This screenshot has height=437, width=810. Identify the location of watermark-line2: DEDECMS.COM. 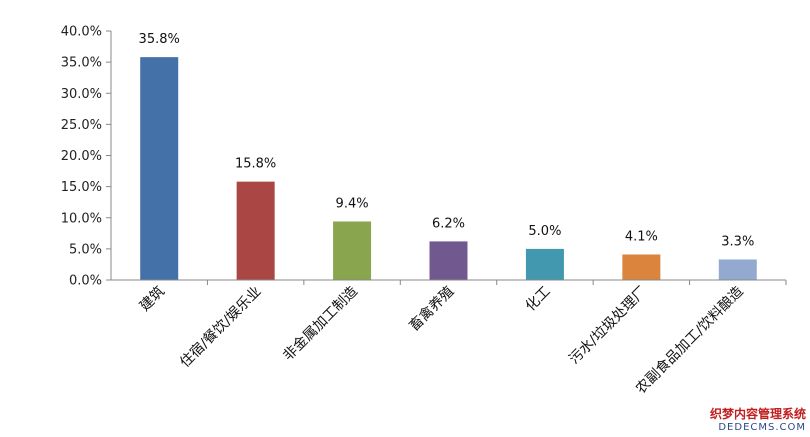
(762, 427).